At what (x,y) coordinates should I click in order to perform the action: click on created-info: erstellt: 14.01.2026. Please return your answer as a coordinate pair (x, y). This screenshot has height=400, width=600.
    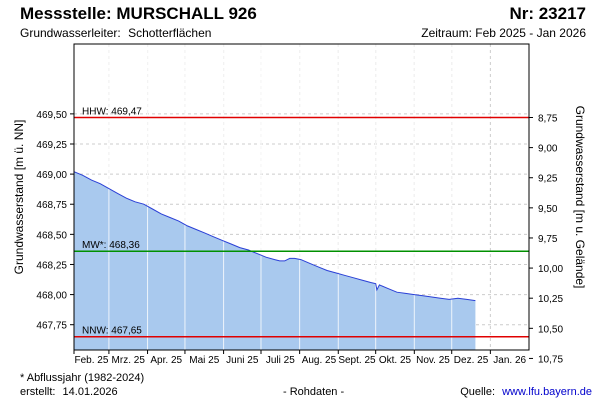
    Looking at the image, I should click on (69, 392).